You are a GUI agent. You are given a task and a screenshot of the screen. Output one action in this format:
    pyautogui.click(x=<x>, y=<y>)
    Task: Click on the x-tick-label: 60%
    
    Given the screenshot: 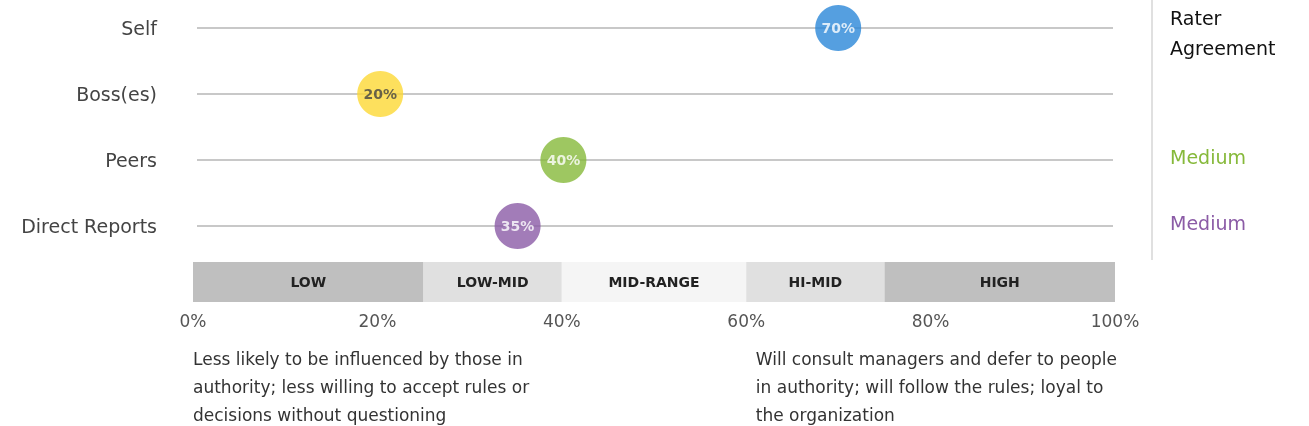 What is the action you would take?
    pyautogui.click(x=746, y=320)
    